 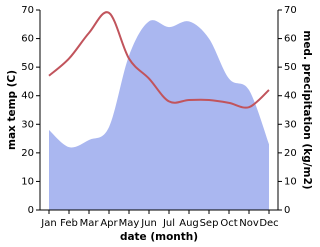 What do you see at coordinates (268, 223) in the screenshot?
I see `x-tick-label: Dec` at bounding box center [268, 223].